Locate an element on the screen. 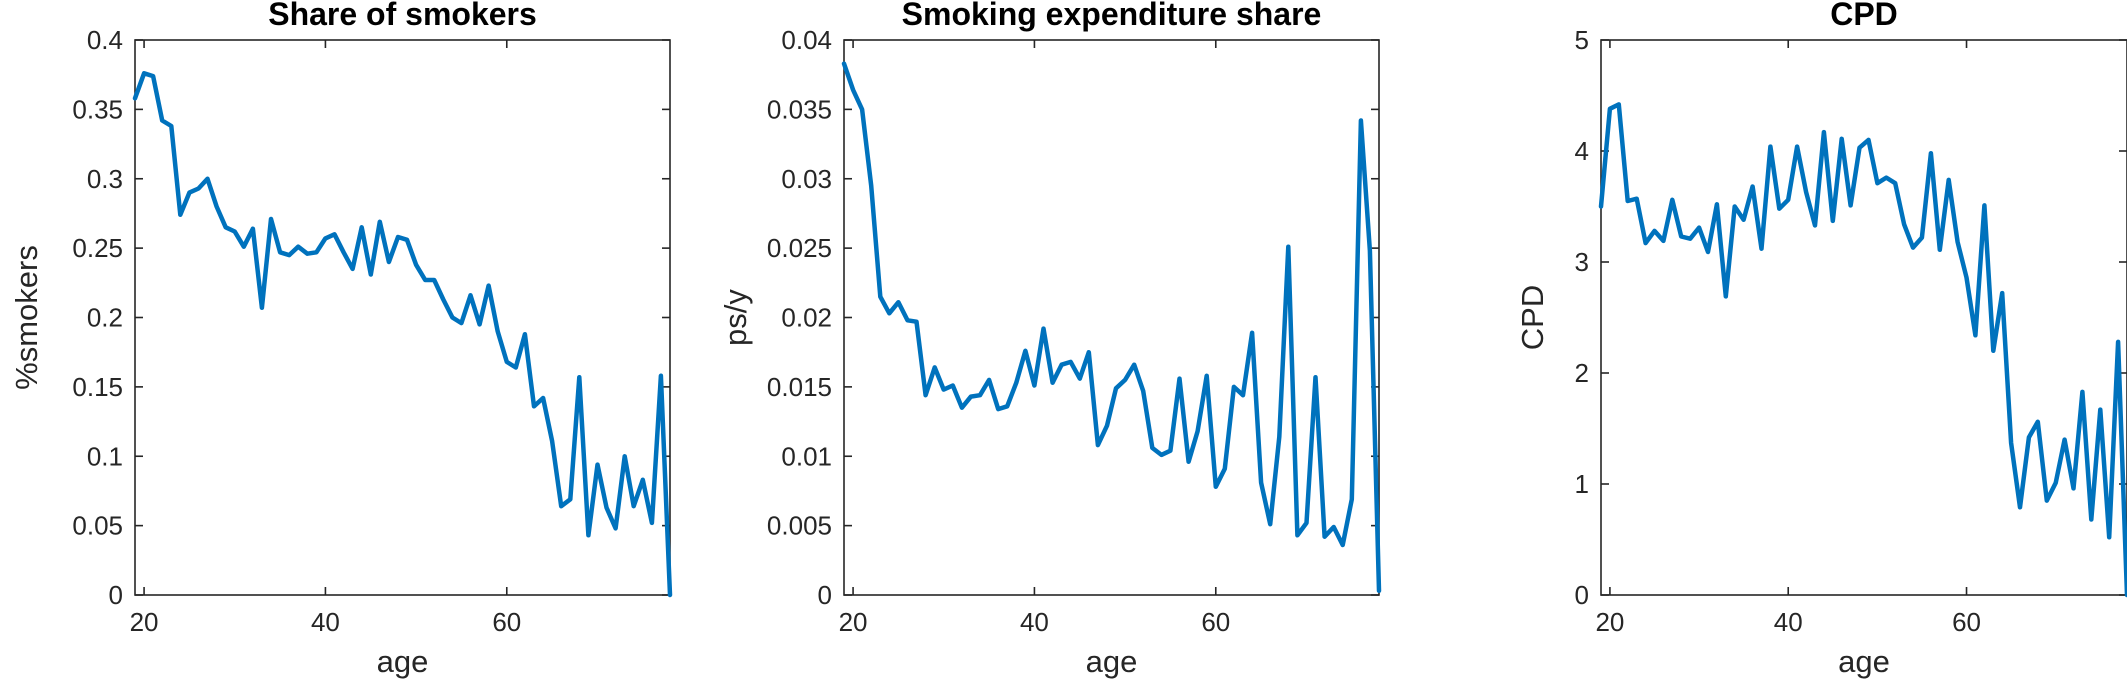 The width and height of the screenshot is (2128, 685). y-tick-label: 0.01 is located at coordinates (806, 456).